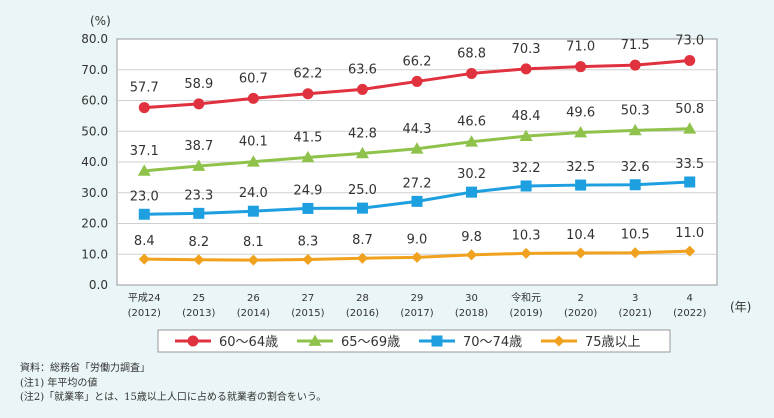 The width and height of the screenshot is (774, 418). What do you see at coordinates (198, 242) in the screenshot?
I see `data-label: 8.2` at bounding box center [198, 242].